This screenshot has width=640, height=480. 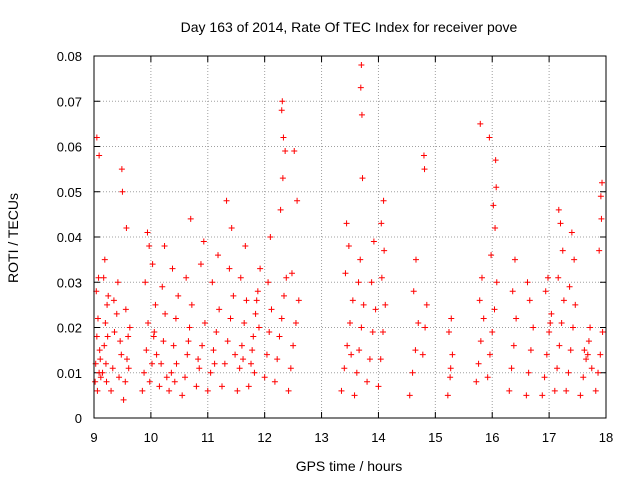 What do you see at coordinates (606, 437) in the screenshot?
I see `x-tick-label: 18` at bounding box center [606, 437].